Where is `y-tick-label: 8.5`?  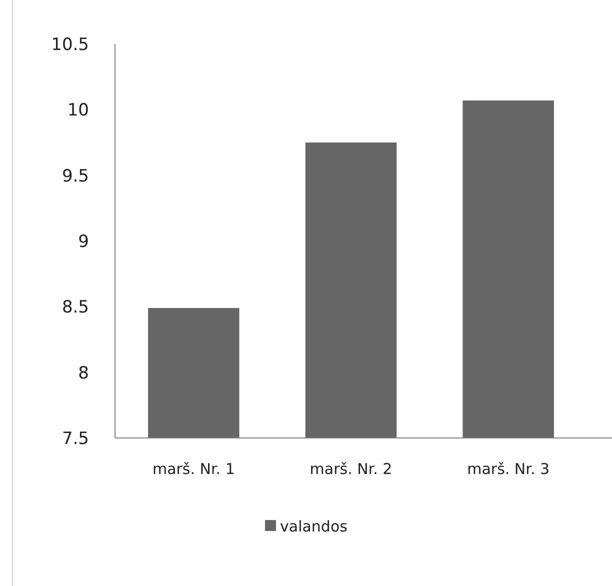
y-tick-label: 8.5 is located at coordinates (75, 308).